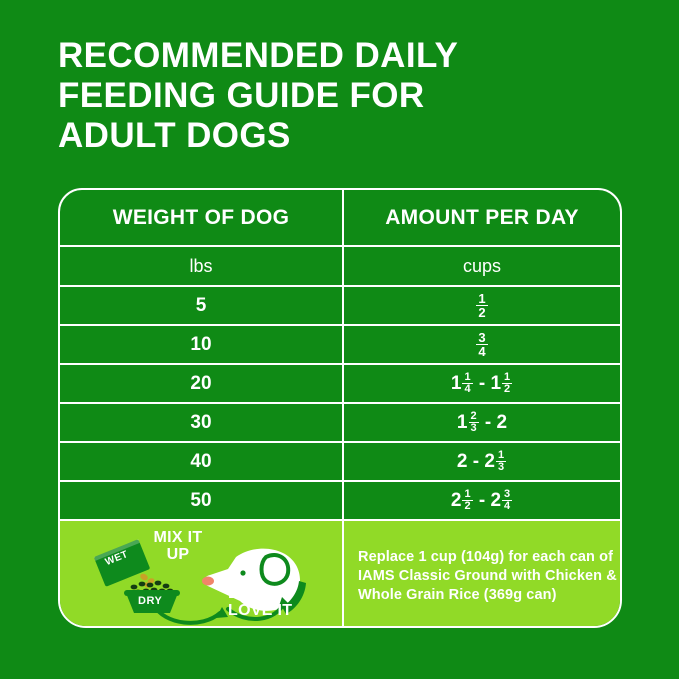 This screenshot has height=679, width=679. I want to click on promo-mix-it-up-label: MIX IT UP, so click(178, 546).